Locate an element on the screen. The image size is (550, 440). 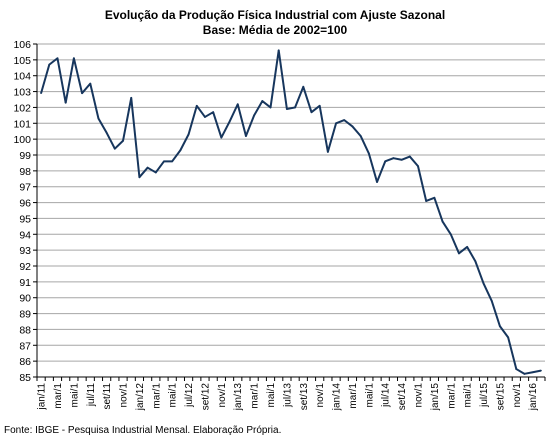
x-tick-label: jan/12 is located at coordinates (140, 397).